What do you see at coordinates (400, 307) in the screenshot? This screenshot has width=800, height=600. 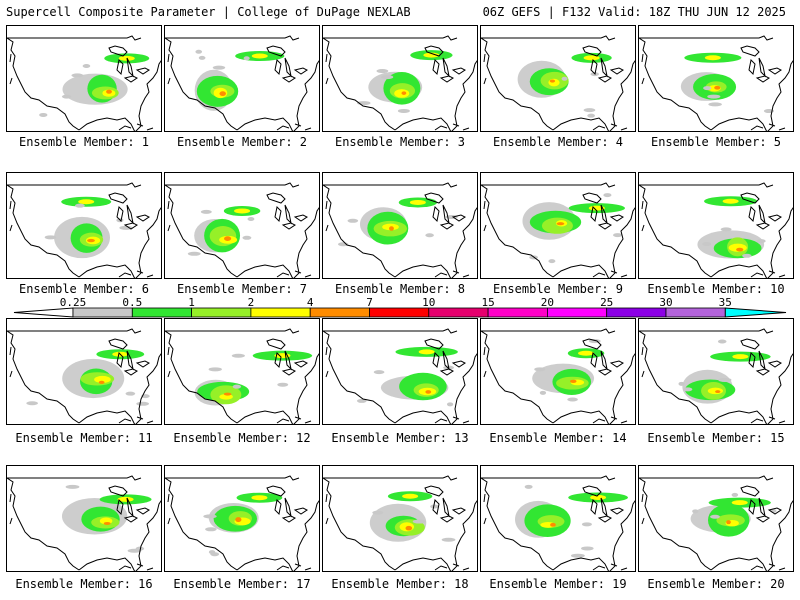 I see `color-scale-legend: 0.25 0.5 1 2 4 7 10 15 20 25 30 35` at bounding box center [400, 307].